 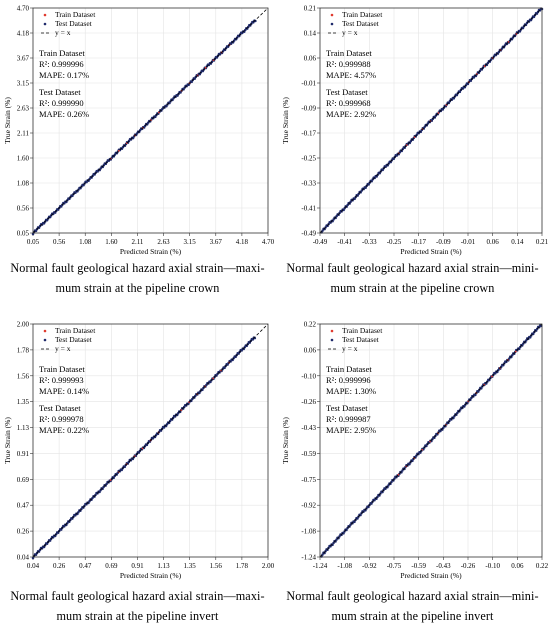 What do you see at coordinates (394, 566) in the screenshot?
I see `x-tick-label: -0.75` at bounding box center [394, 566].